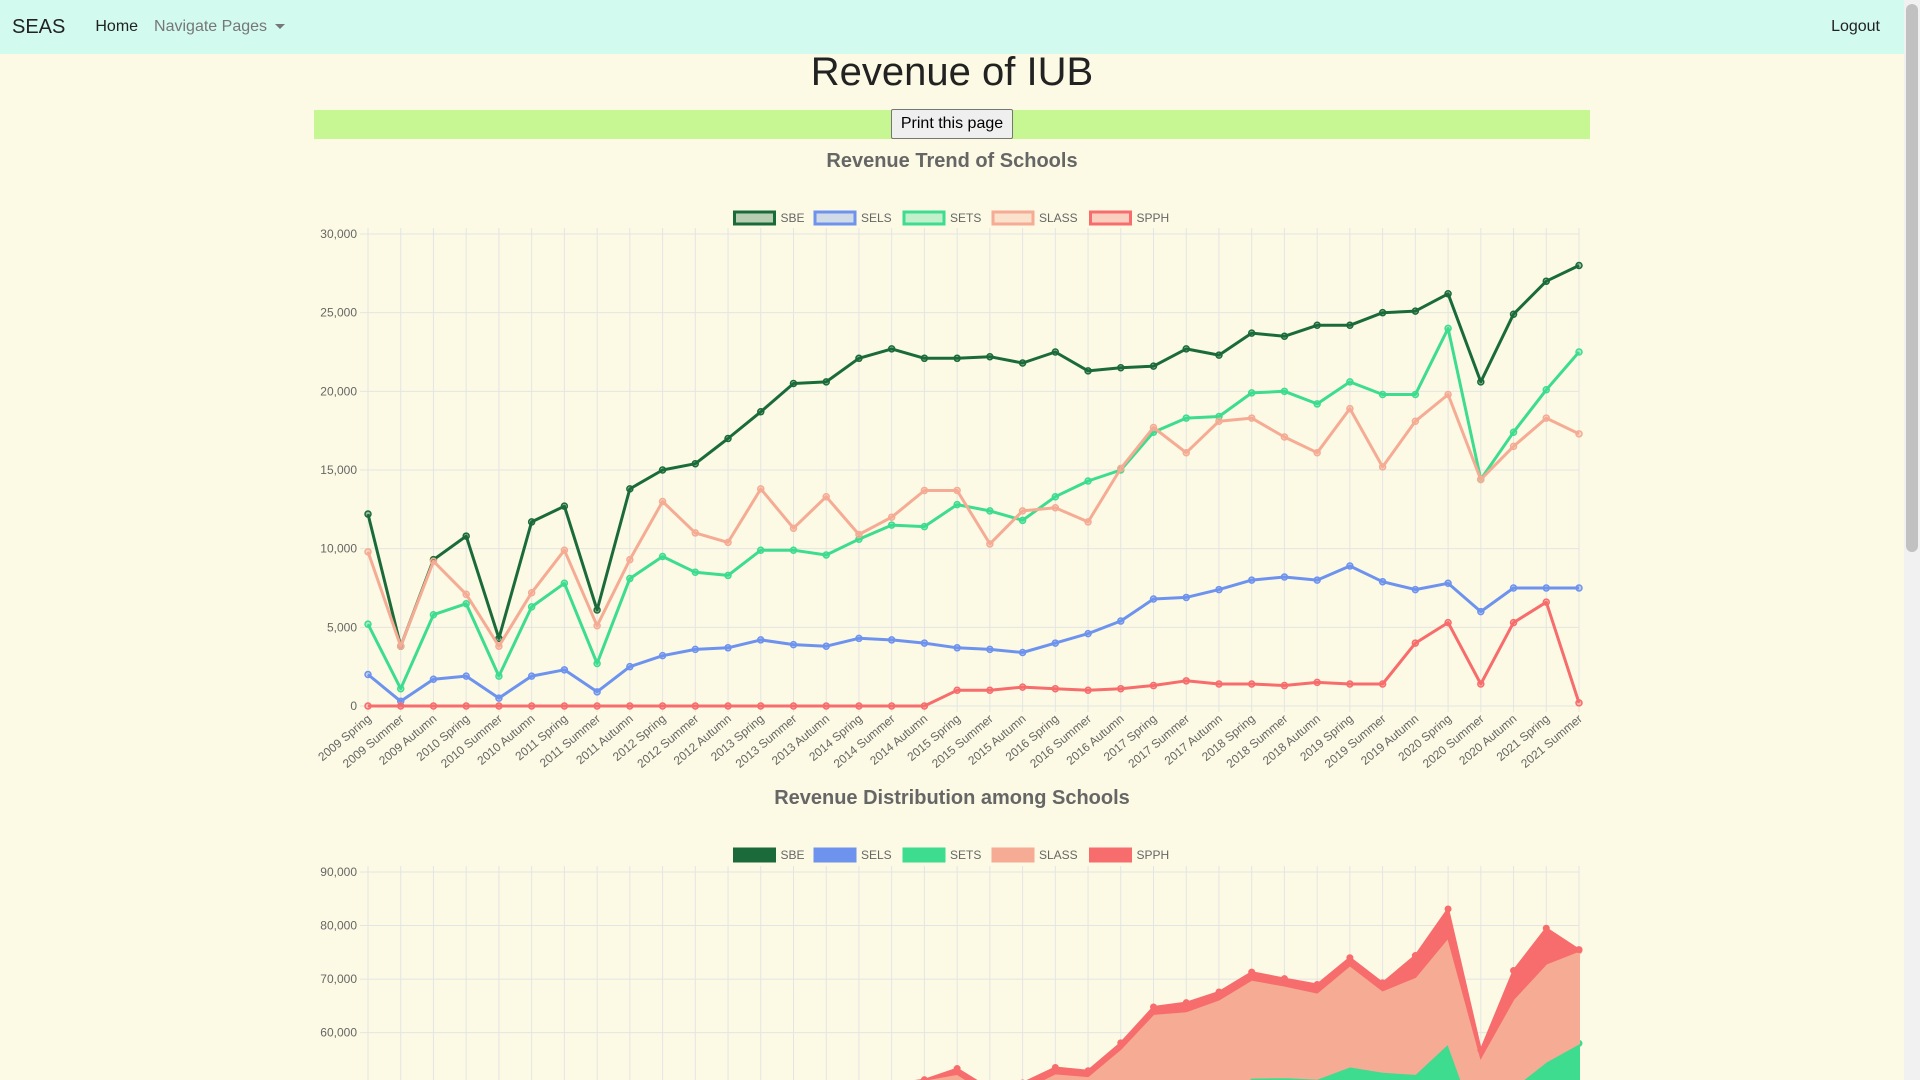 The width and height of the screenshot is (1920, 1080). I want to click on dist-legend-label-sbe: SBE, so click(793, 855).